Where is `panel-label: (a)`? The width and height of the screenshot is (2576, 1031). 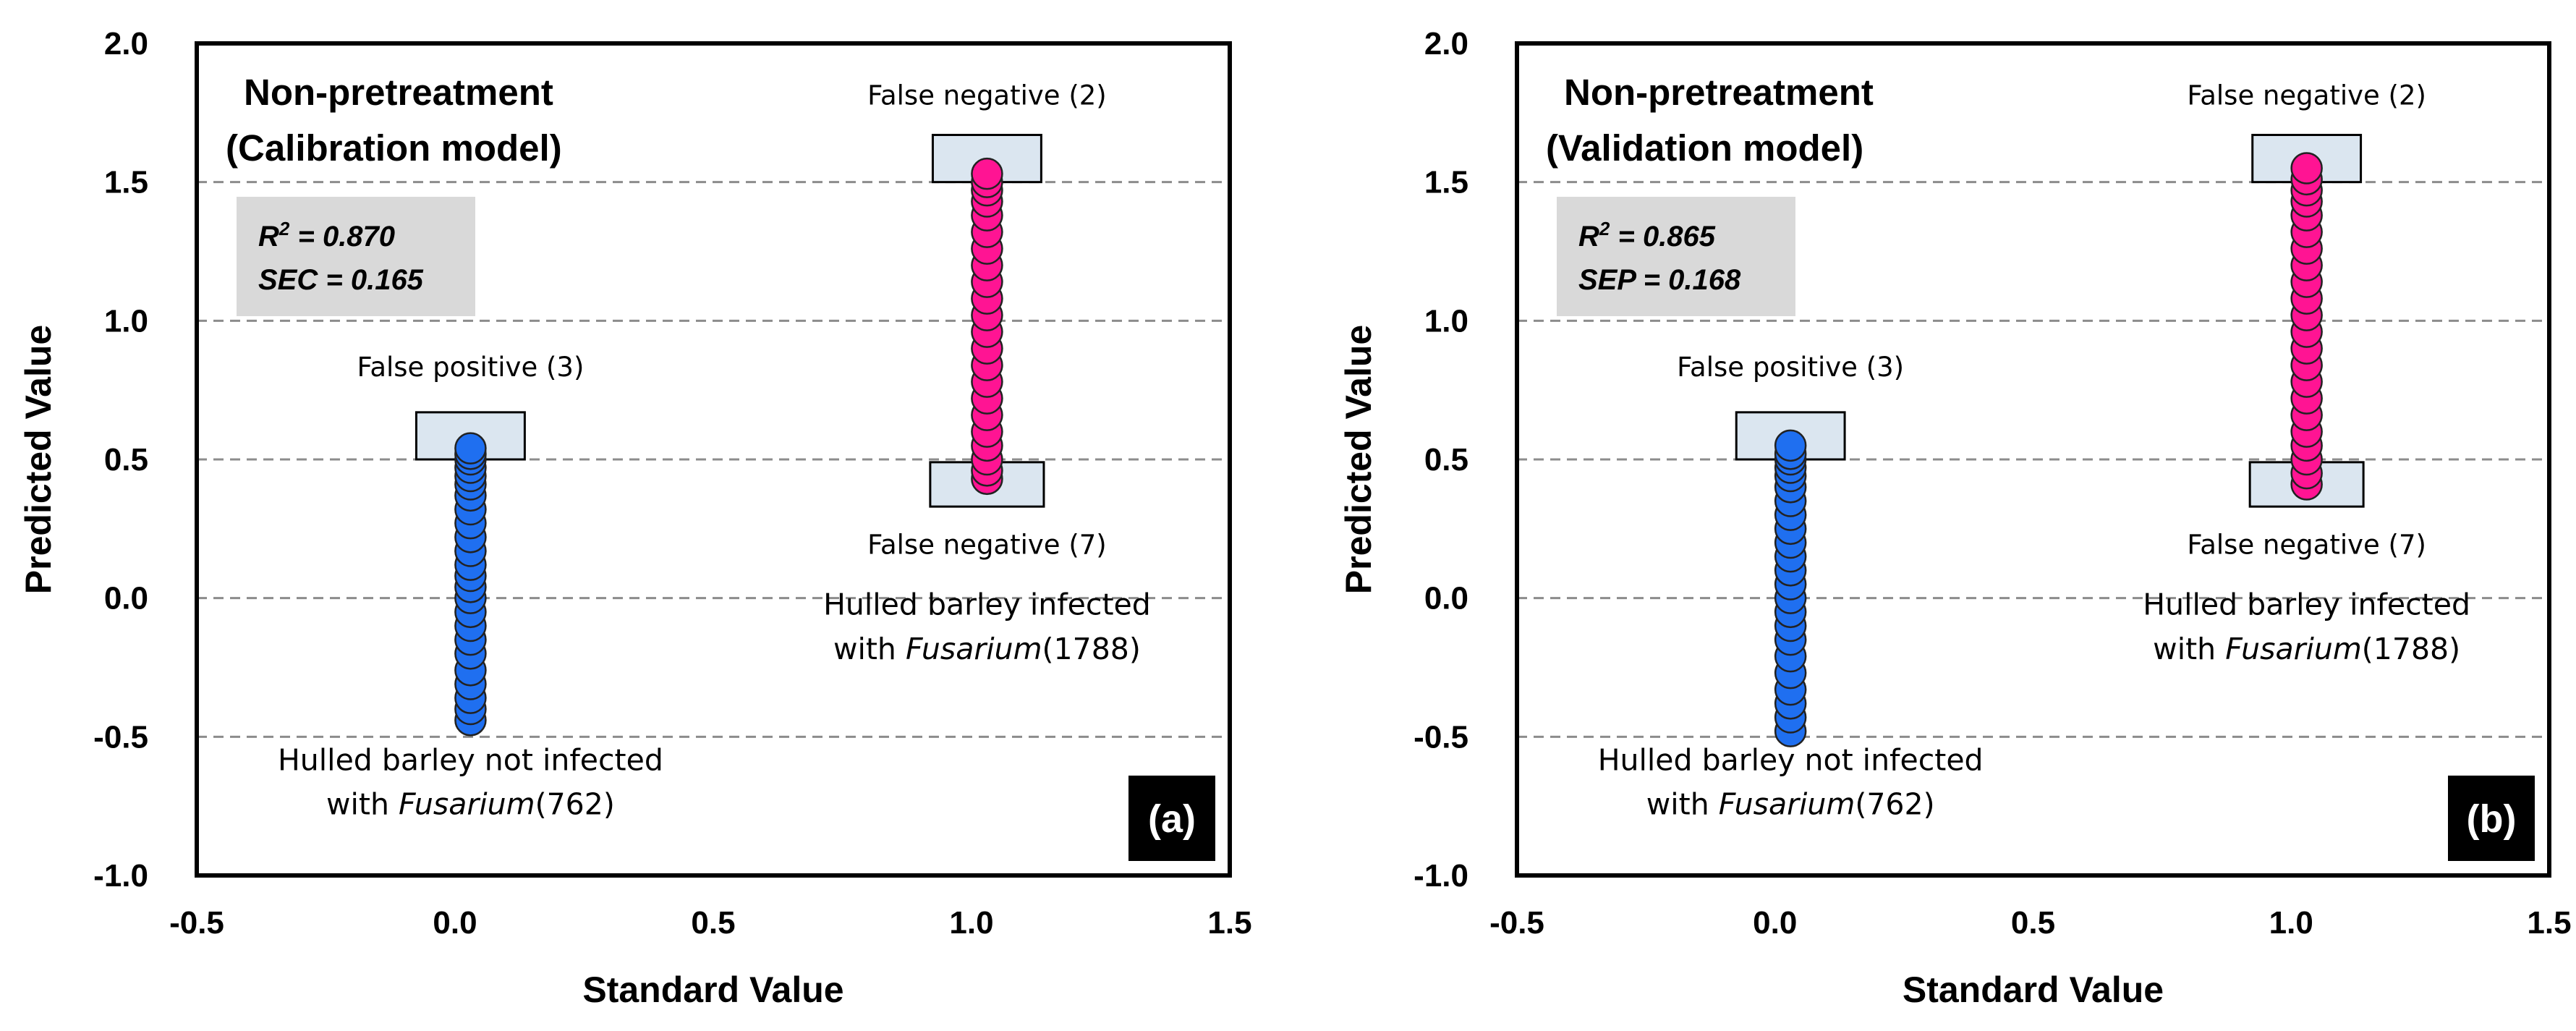 panel-label: (a) is located at coordinates (1172, 819).